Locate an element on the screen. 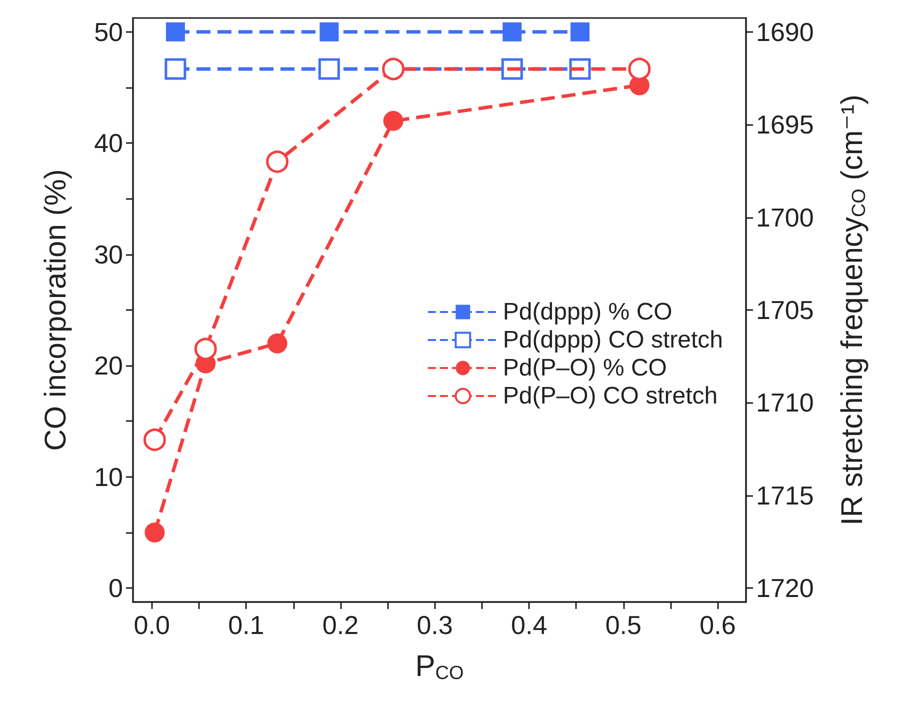  legend-label: Pd(P–O) % CO is located at coordinates (584, 368).